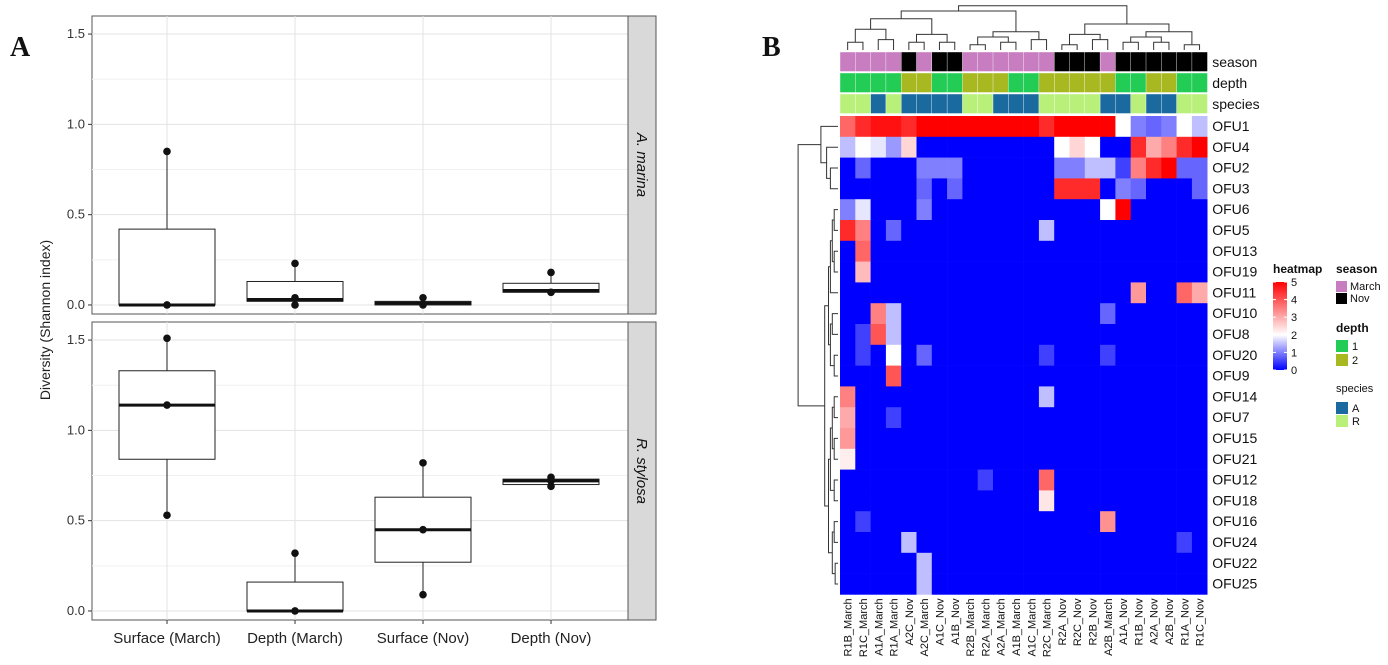 This screenshot has height=665, width=1388. Describe the element at coordinates (167, 405) in the screenshot. I see `data-point` at that location.